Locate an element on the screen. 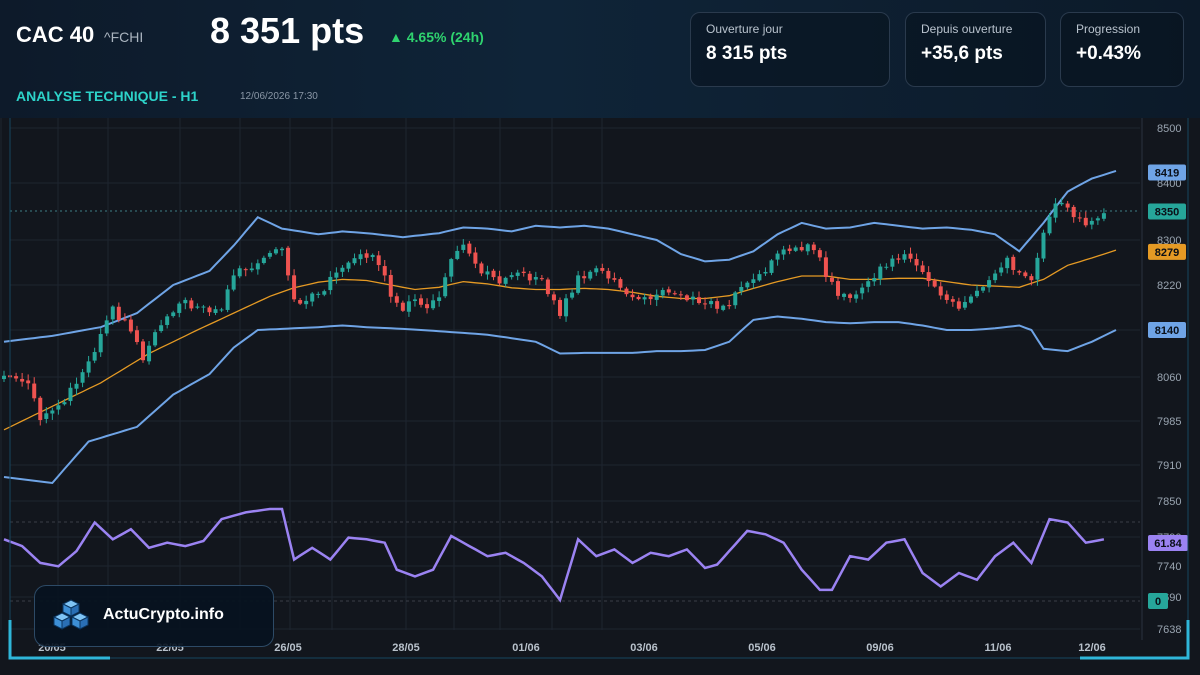  analysis-title: ANALYSE TECHNIQUE - H1 is located at coordinates (107, 96).